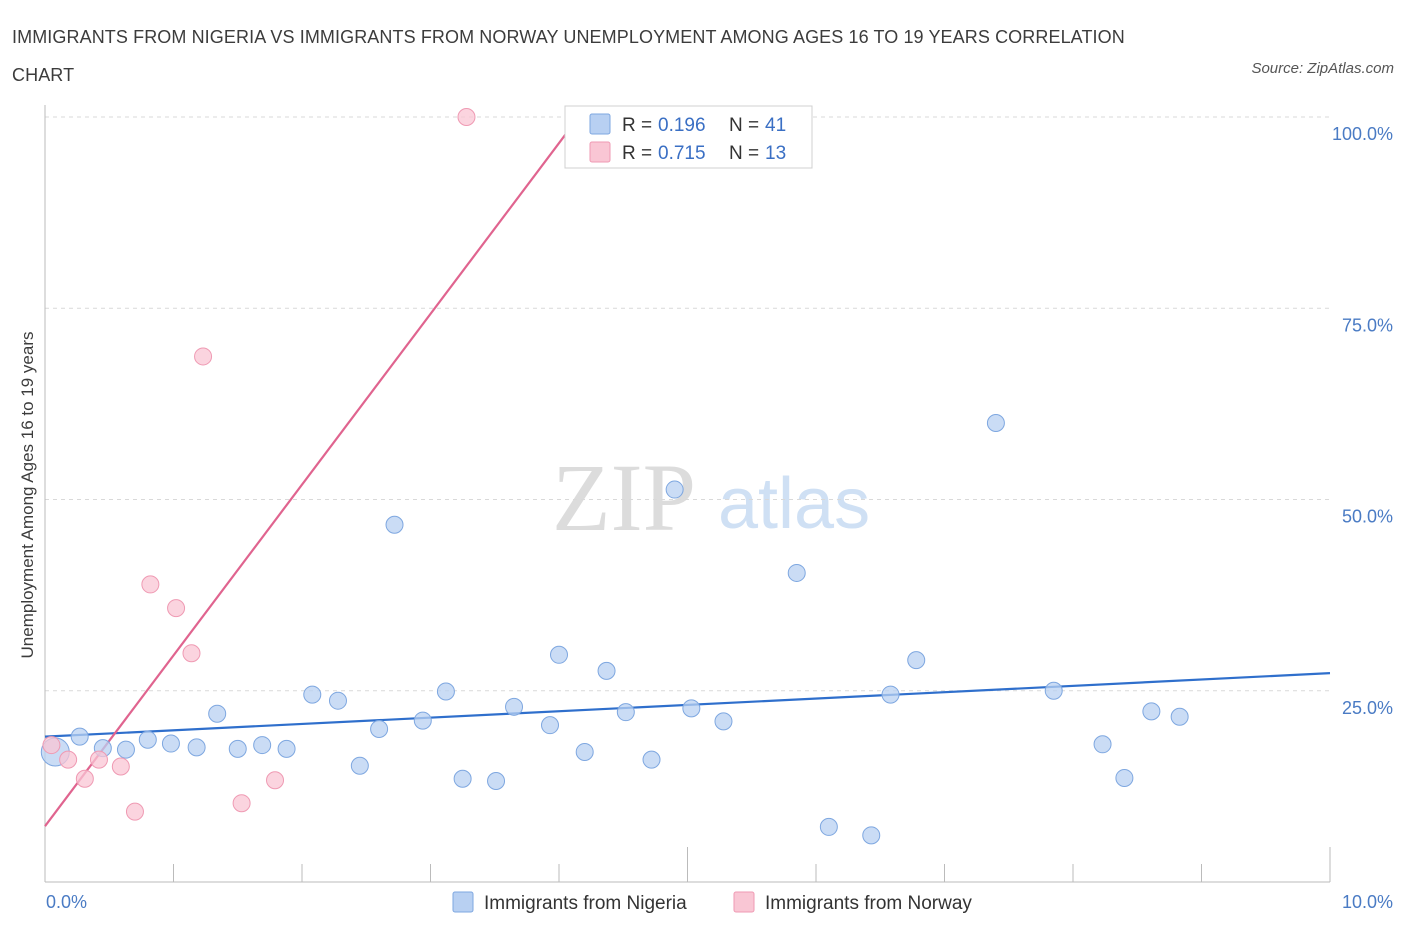 This screenshot has height=930, width=1406. What do you see at coordinates (868, 903) in the screenshot?
I see `bottom-legend-label-norway: Immigrants from Norway` at bounding box center [868, 903].